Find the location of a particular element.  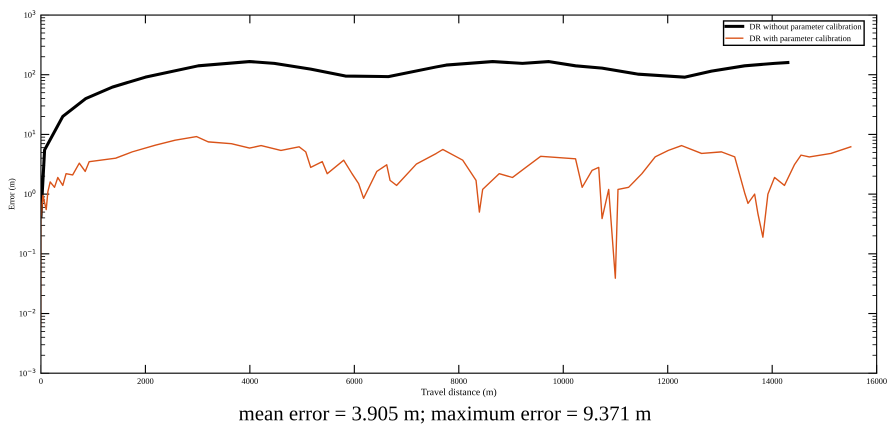

y-tick-label: 10$^{−1}$ is located at coordinates (28, 253).